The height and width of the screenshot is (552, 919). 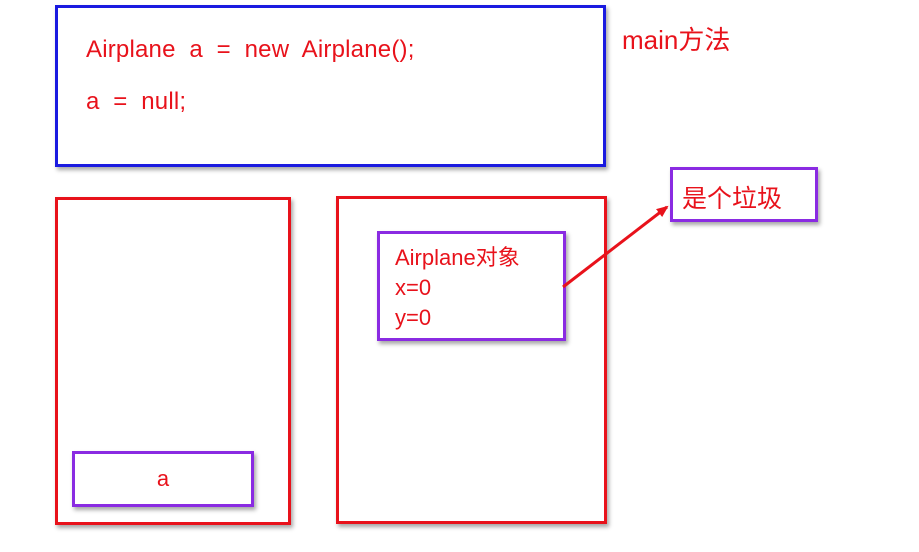 I want to click on code-line-assign-null: a = null;, so click(x=136, y=101).